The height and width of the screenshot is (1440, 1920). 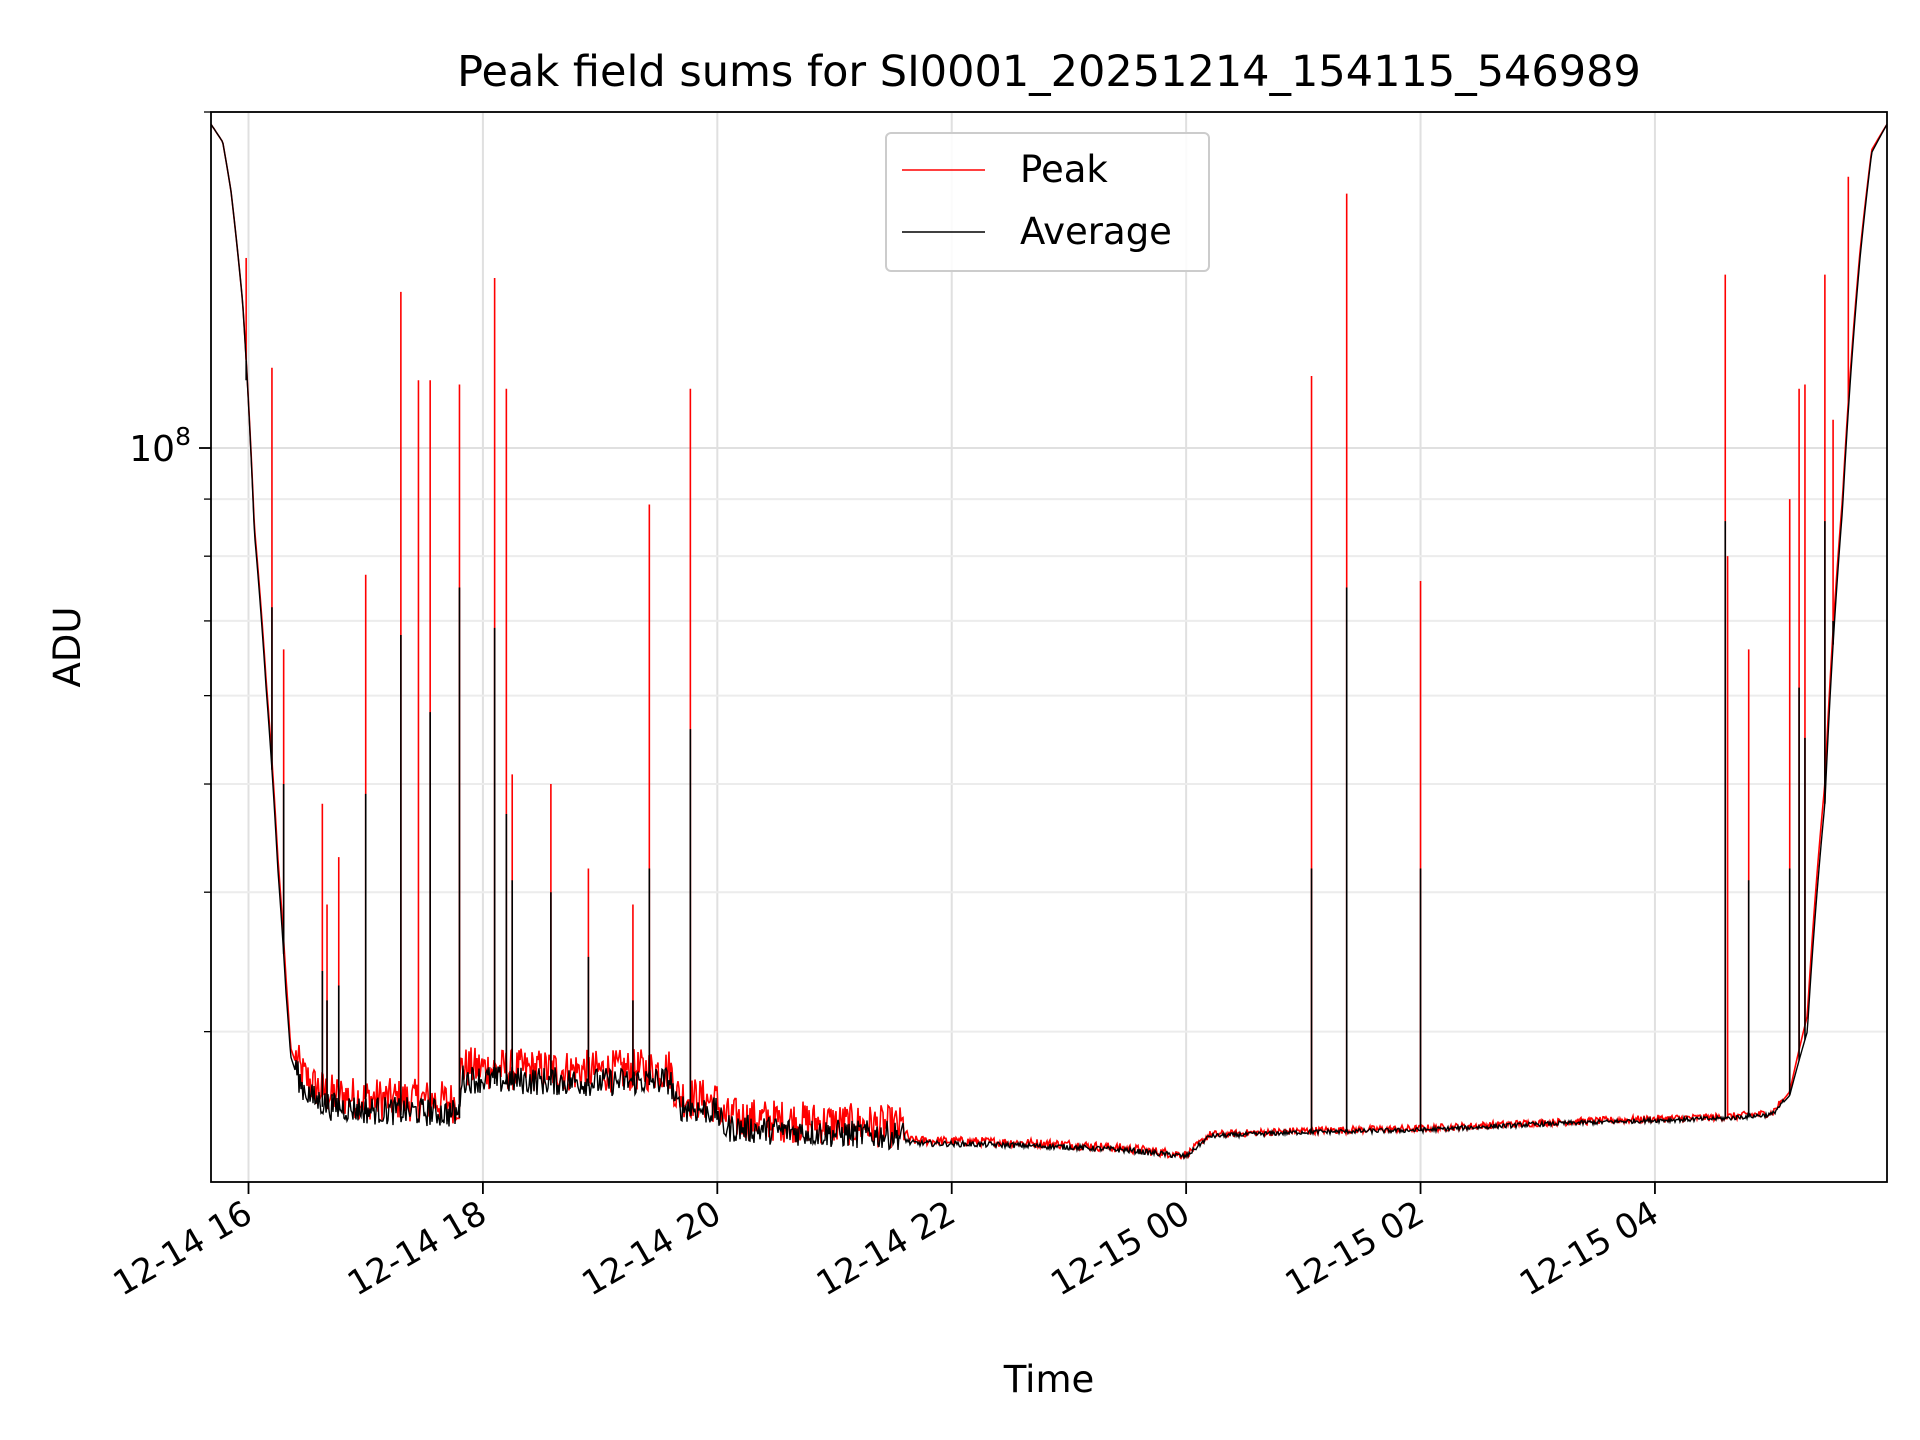 What do you see at coordinates (1049, 1379) in the screenshot?
I see `x-axis-label: Time` at bounding box center [1049, 1379].